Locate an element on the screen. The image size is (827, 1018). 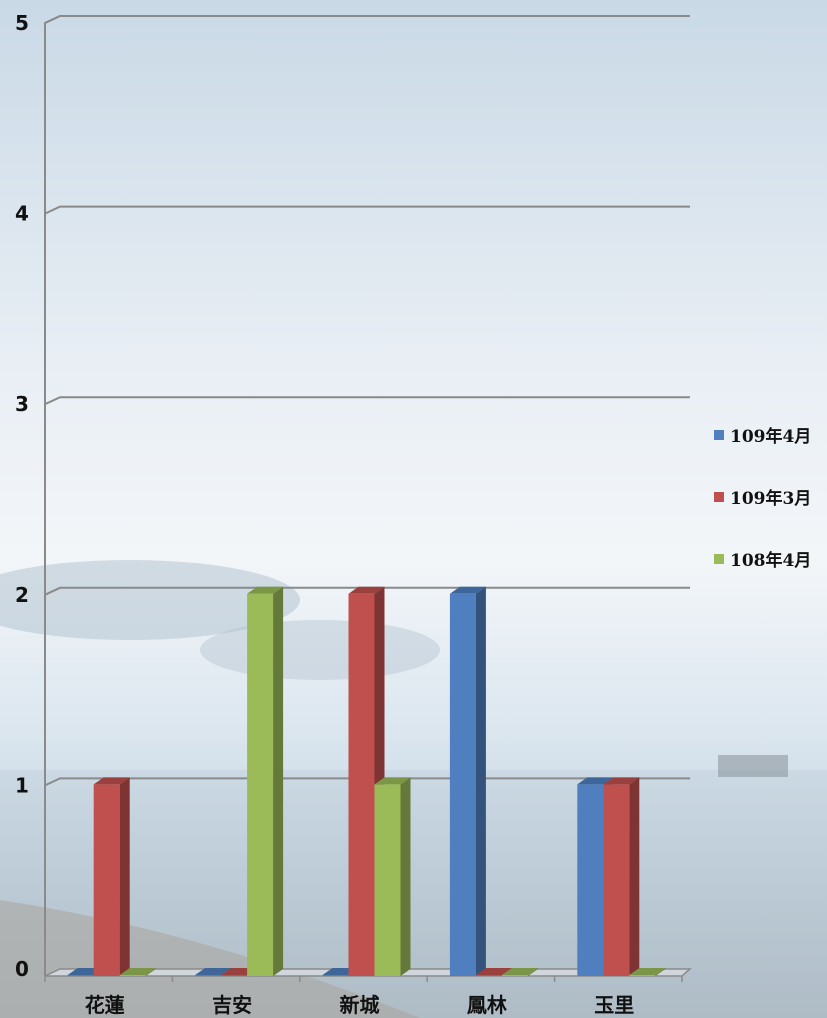
legend-label: 109年3月 is located at coordinates (770, 498).